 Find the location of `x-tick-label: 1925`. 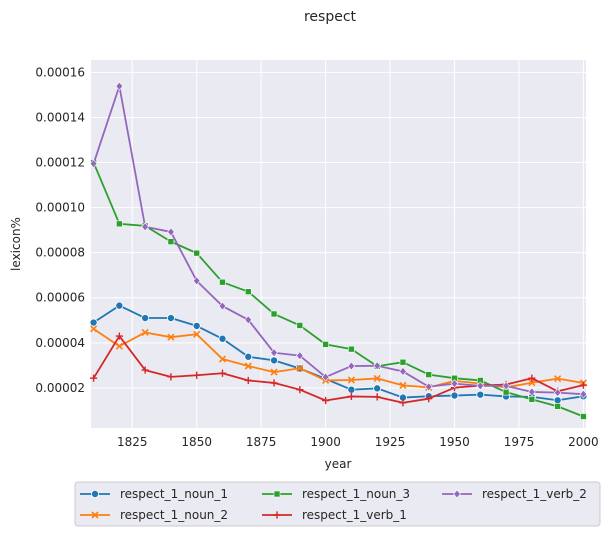

x-tick-label: 1925 is located at coordinates (390, 442).